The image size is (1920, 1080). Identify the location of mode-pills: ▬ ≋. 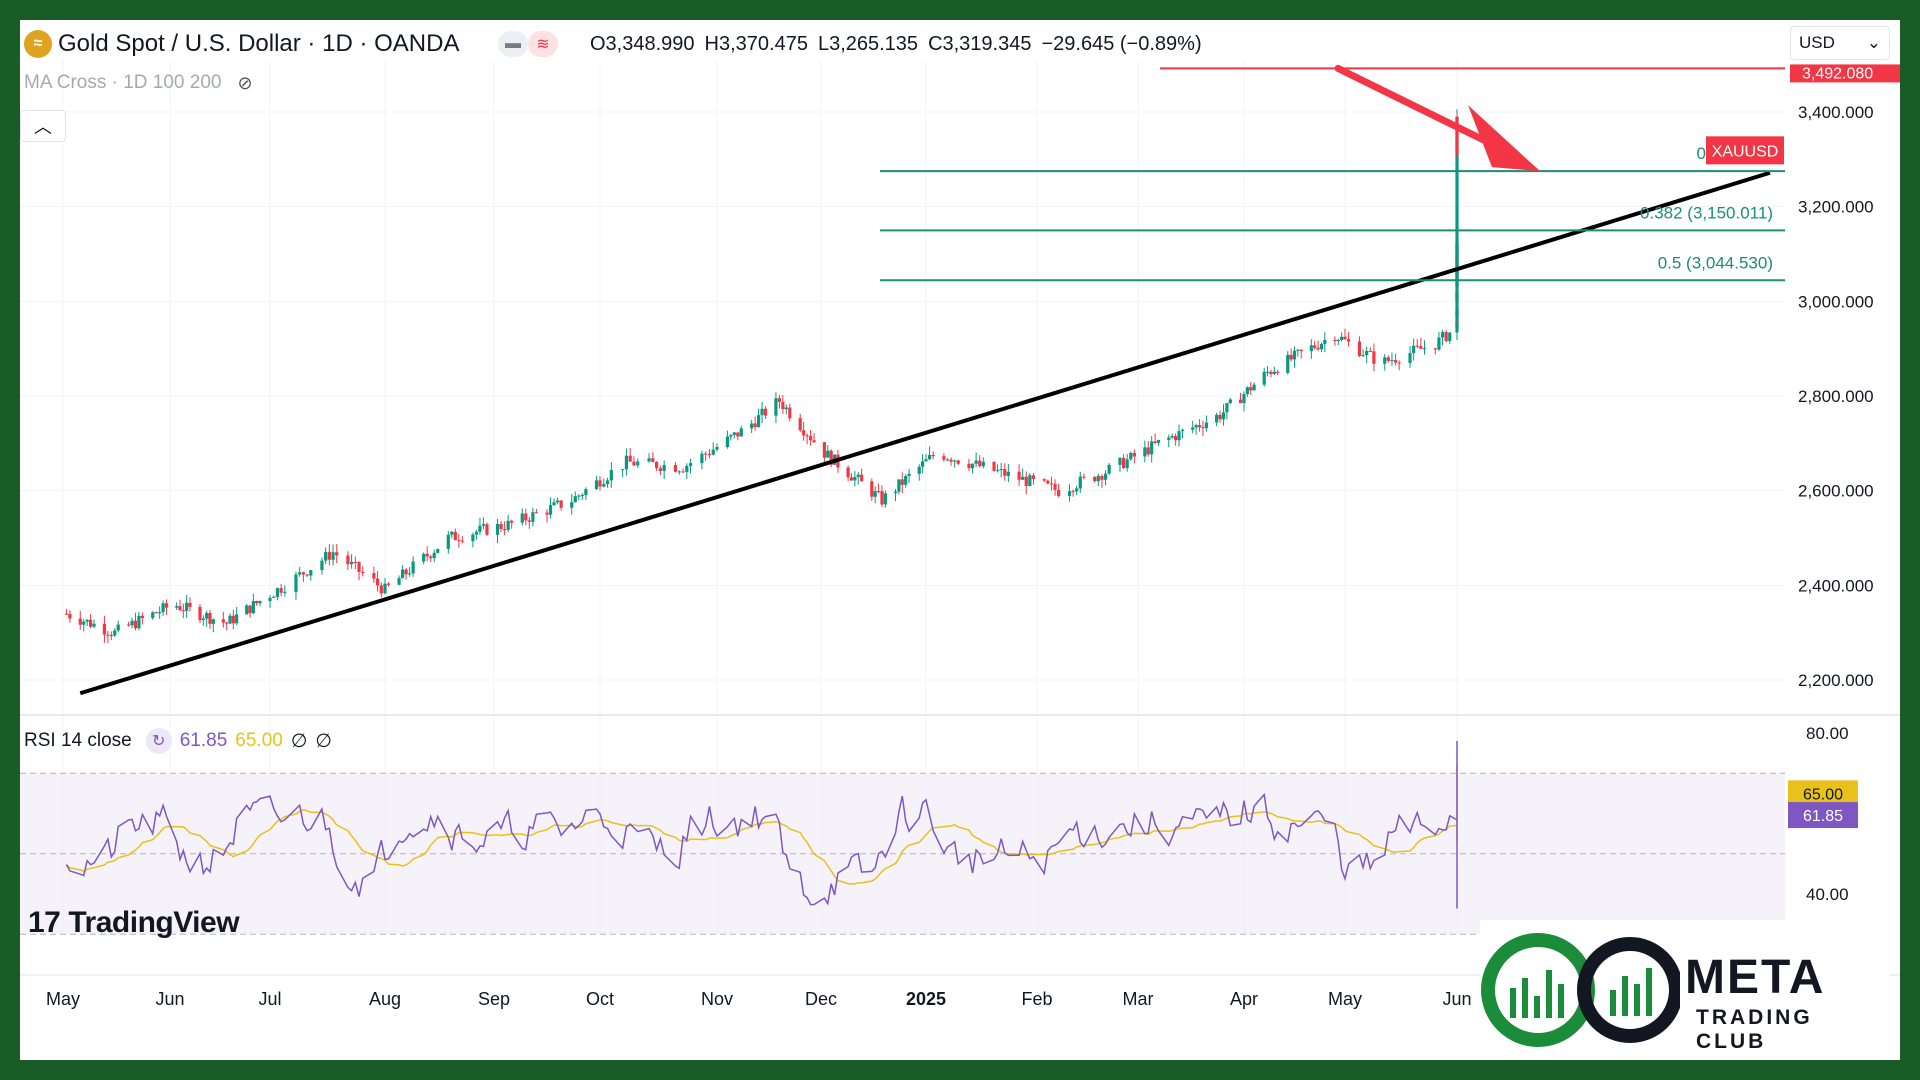
(528, 44).